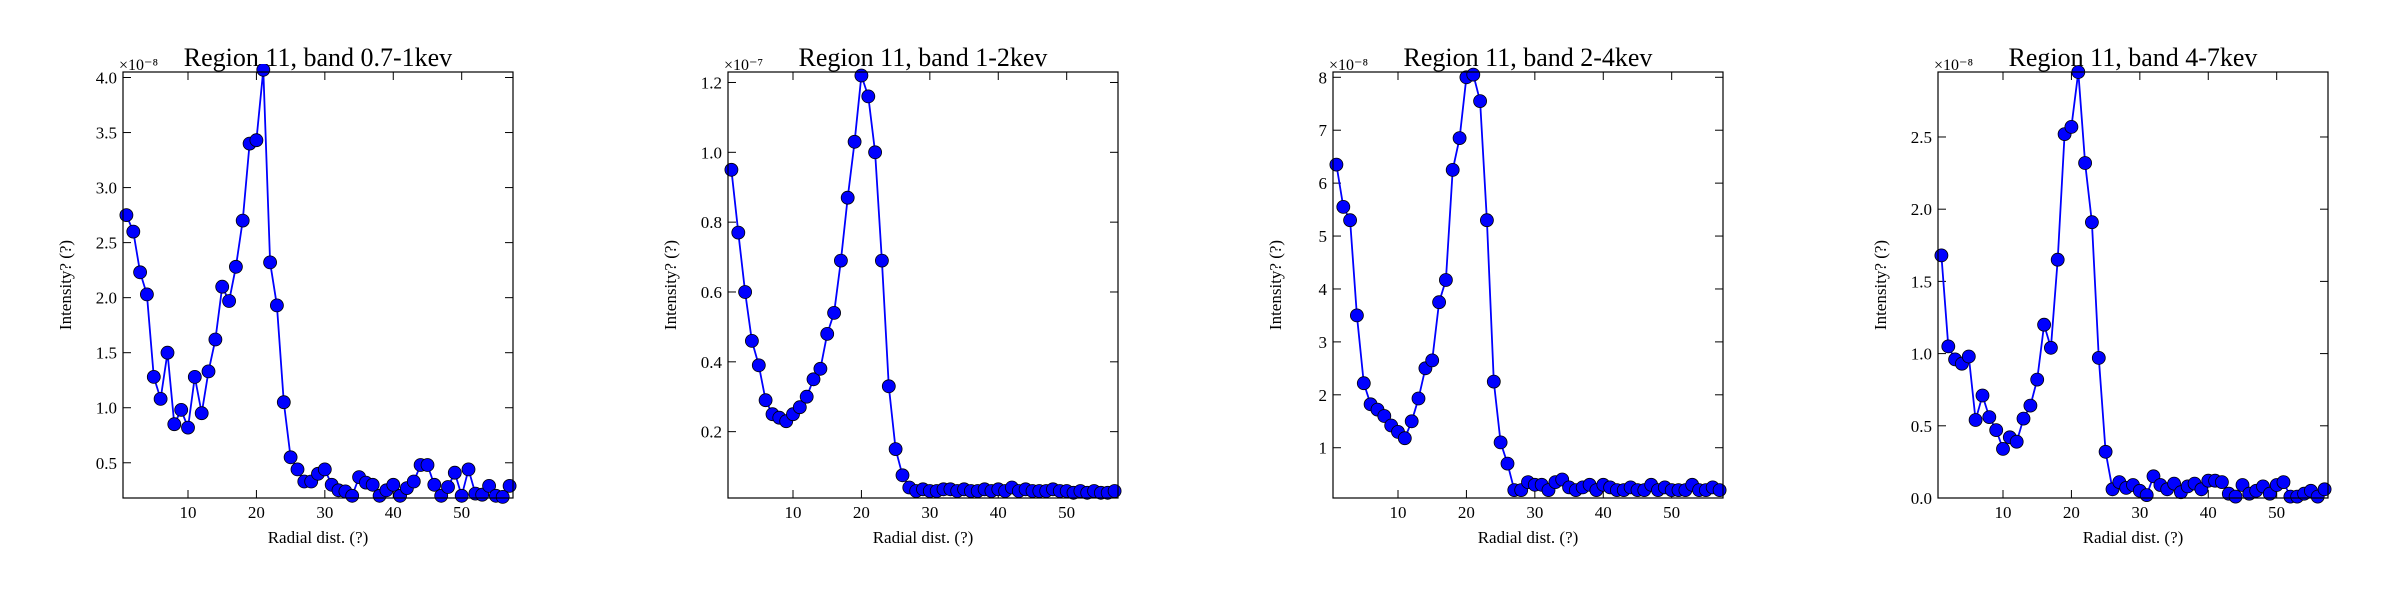  Describe the element at coordinates (793, 512) in the screenshot. I see `x-tick-label: 10` at that location.